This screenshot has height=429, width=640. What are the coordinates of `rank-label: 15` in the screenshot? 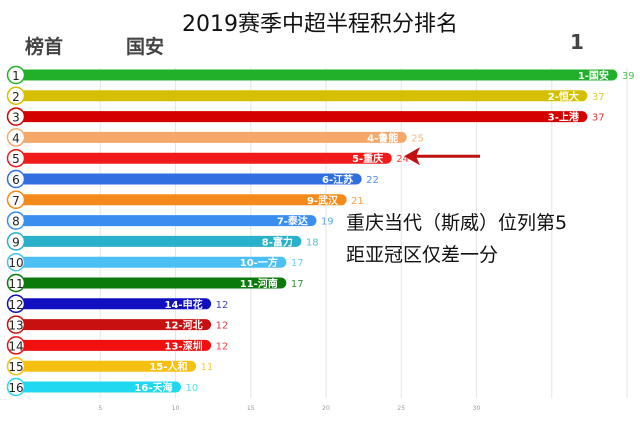 It's located at (15, 367).